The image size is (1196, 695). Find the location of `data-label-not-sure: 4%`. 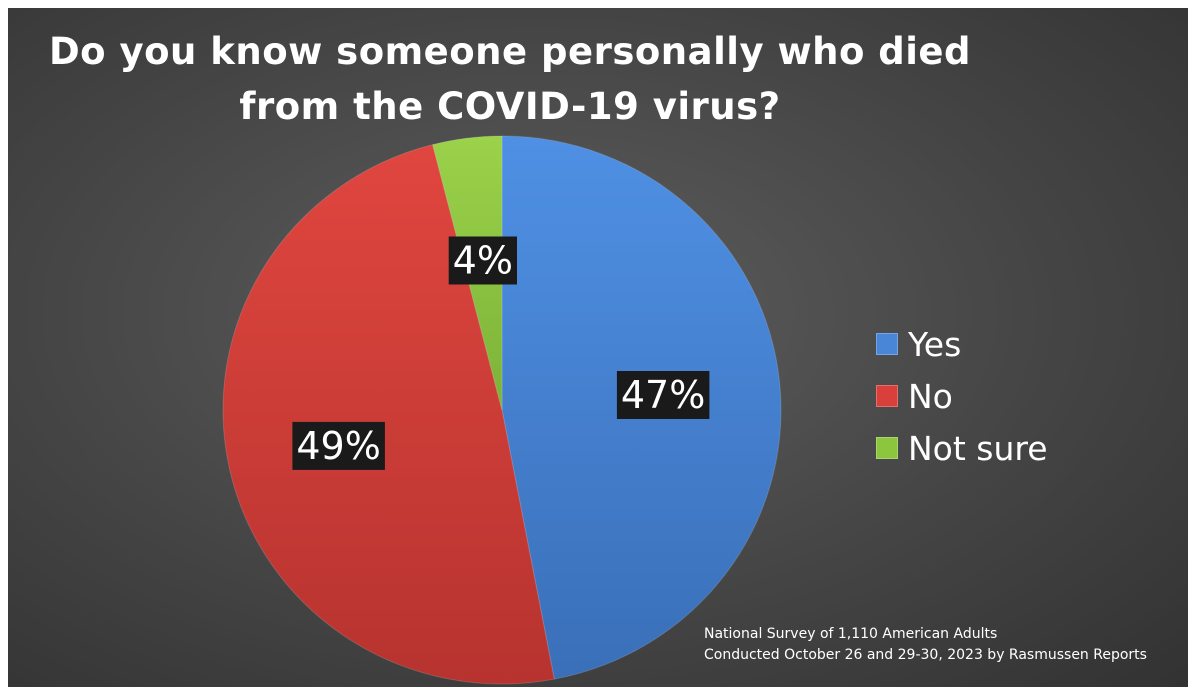

data-label-not-sure: 4% is located at coordinates (482, 260).